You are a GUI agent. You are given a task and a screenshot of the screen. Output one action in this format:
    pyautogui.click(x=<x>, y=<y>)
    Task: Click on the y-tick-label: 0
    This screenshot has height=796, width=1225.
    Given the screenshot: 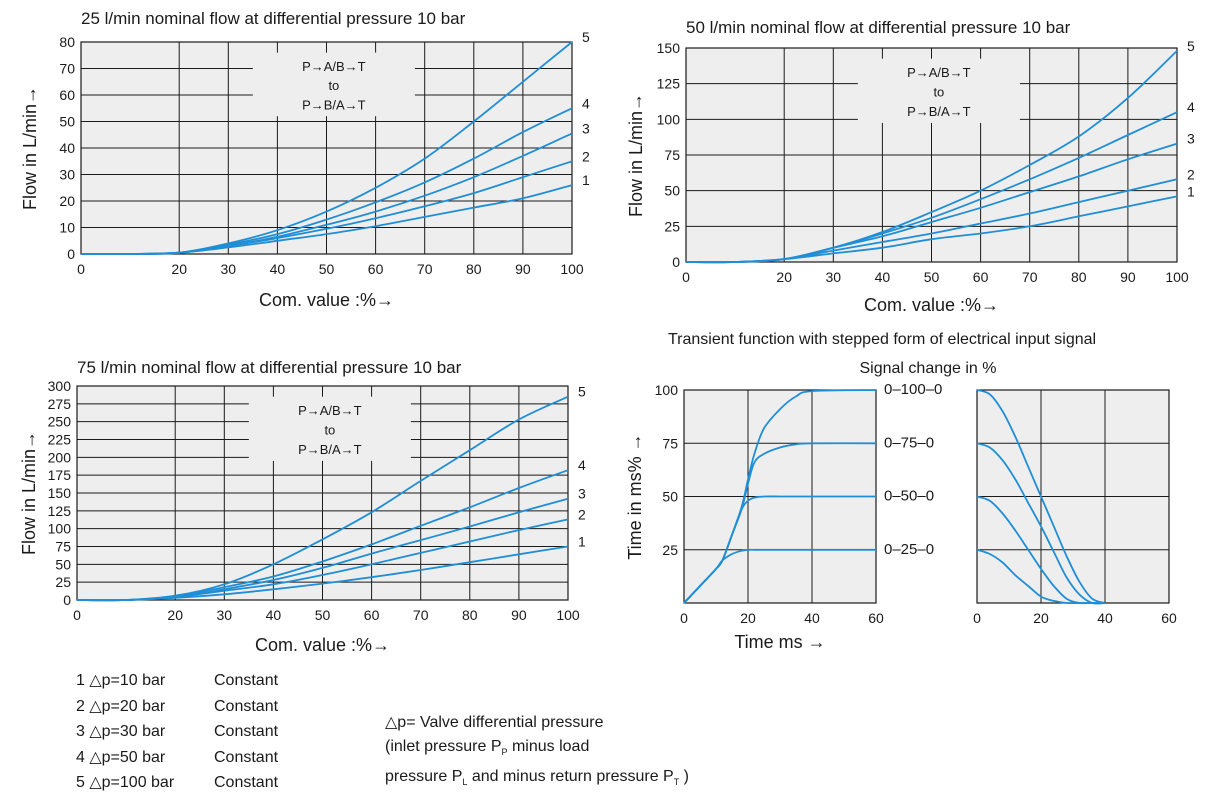 What is the action you would take?
    pyautogui.click(x=71, y=254)
    